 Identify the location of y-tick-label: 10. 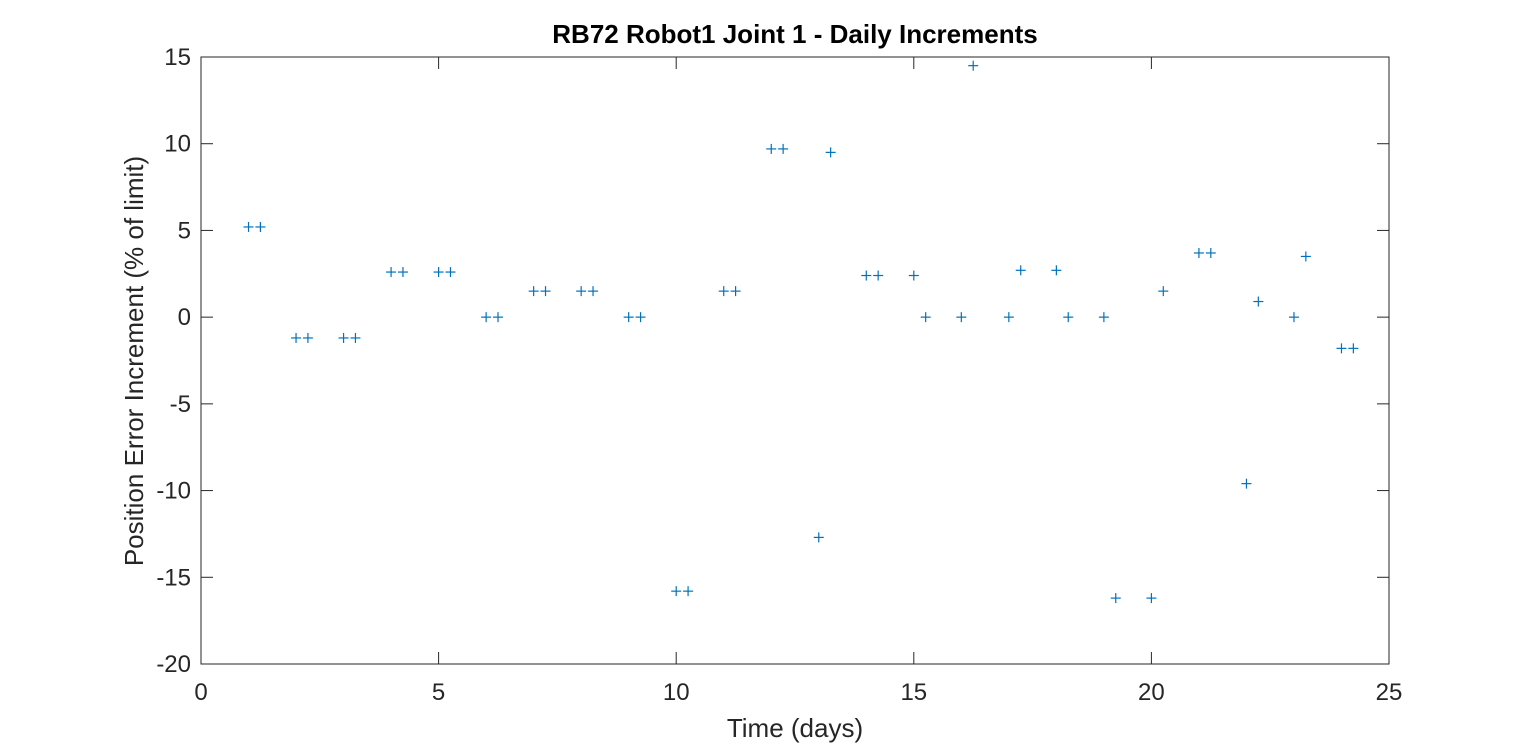
(177, 144).